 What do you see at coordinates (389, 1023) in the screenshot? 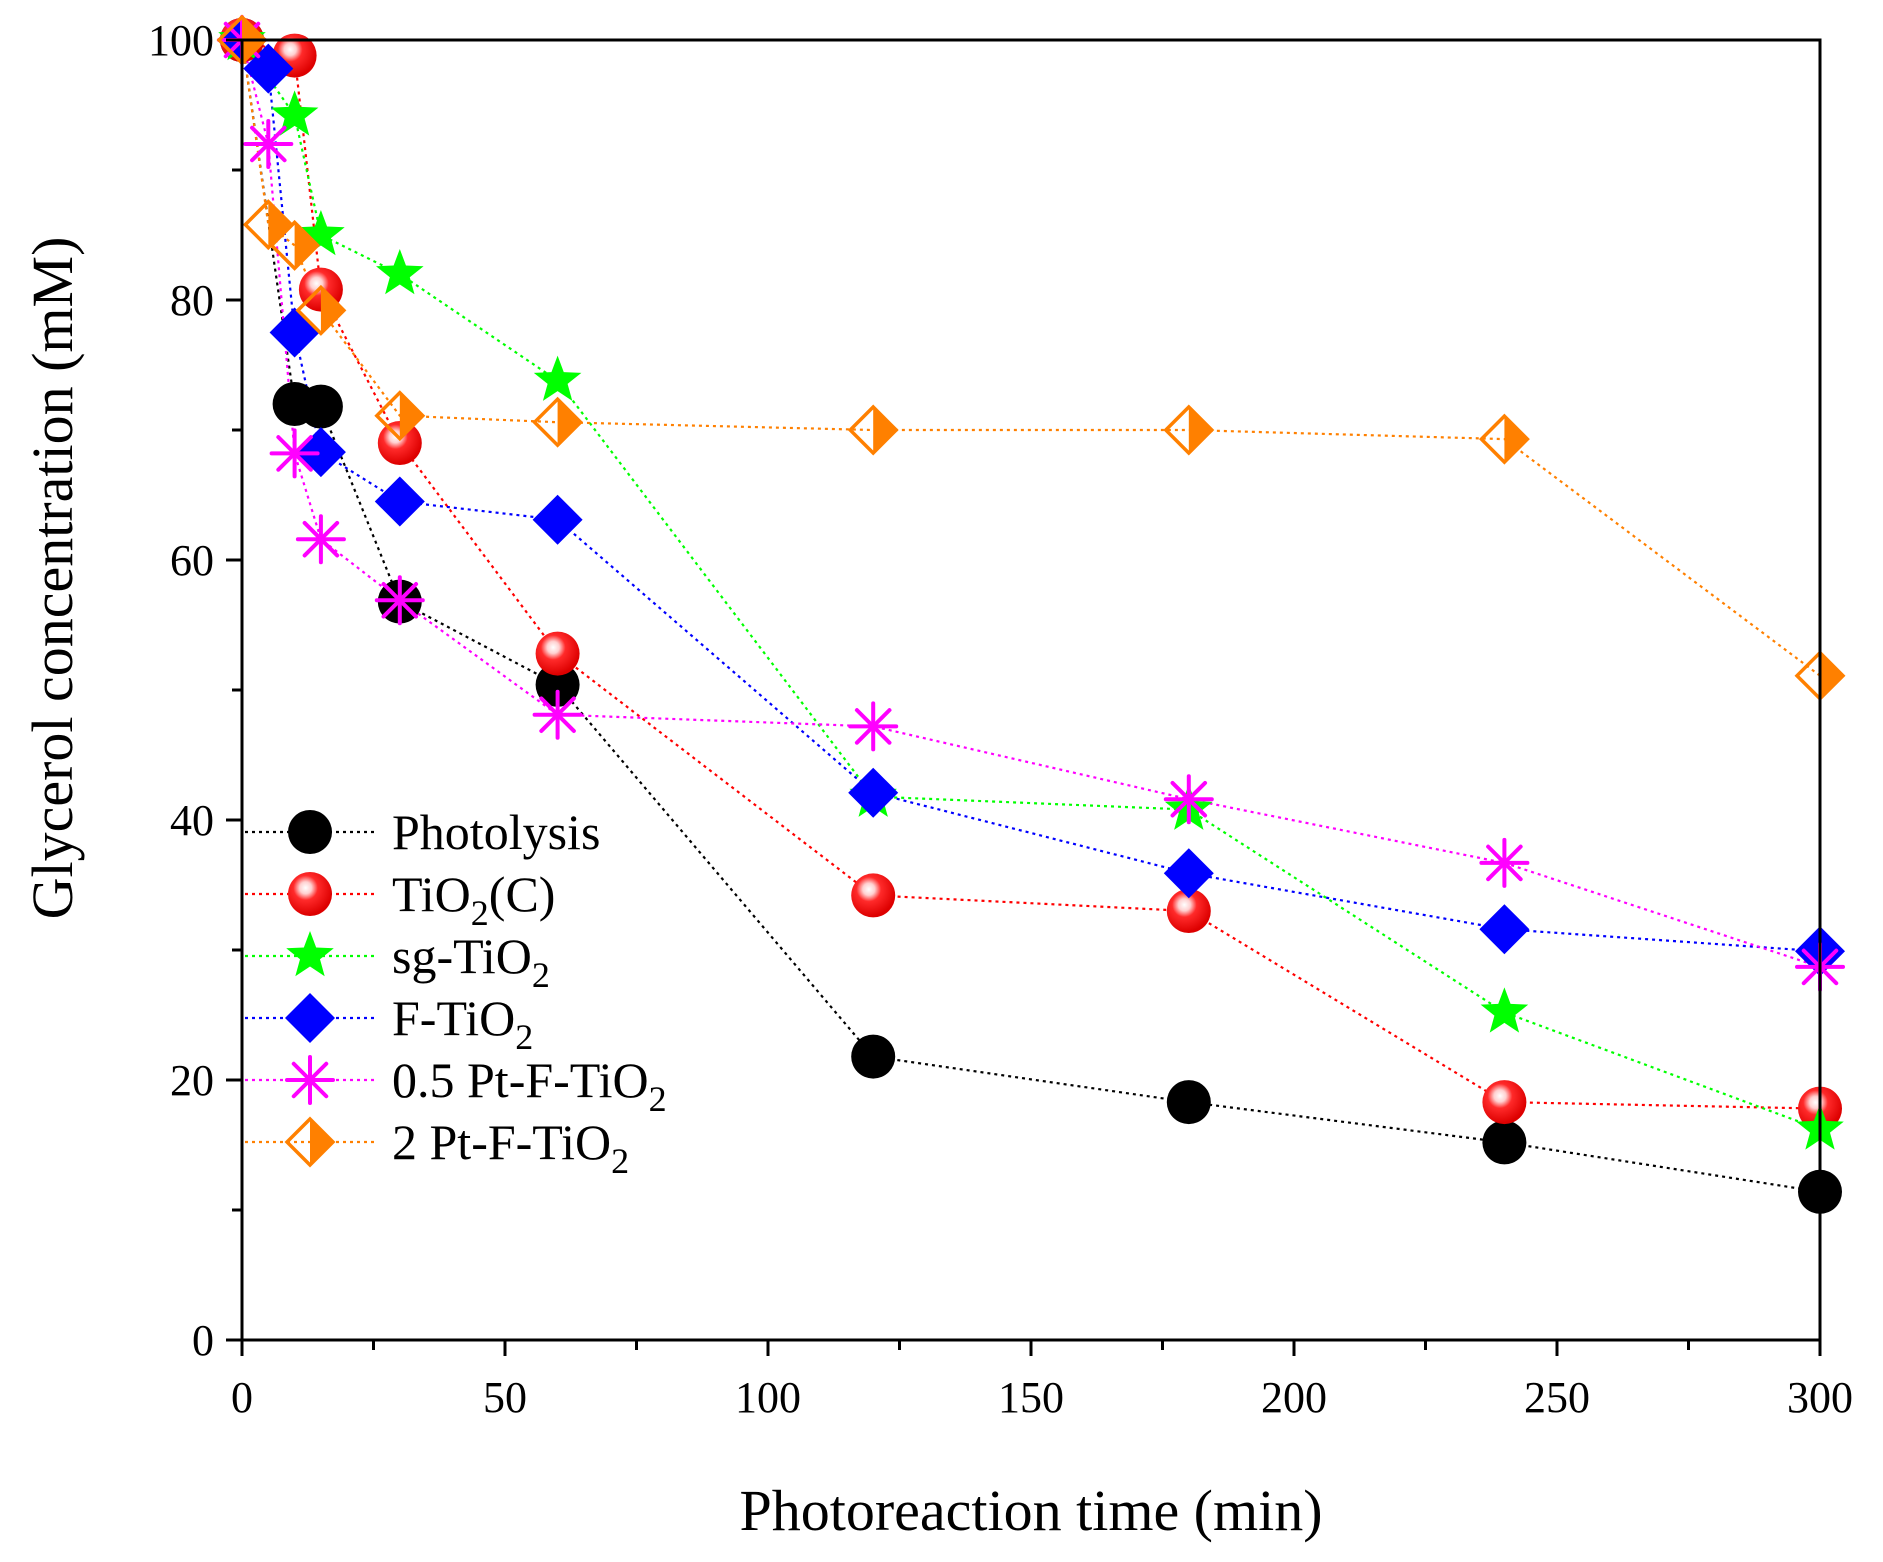
I see `legend-item: F-TiO2` at bounding box center [389, 1023].